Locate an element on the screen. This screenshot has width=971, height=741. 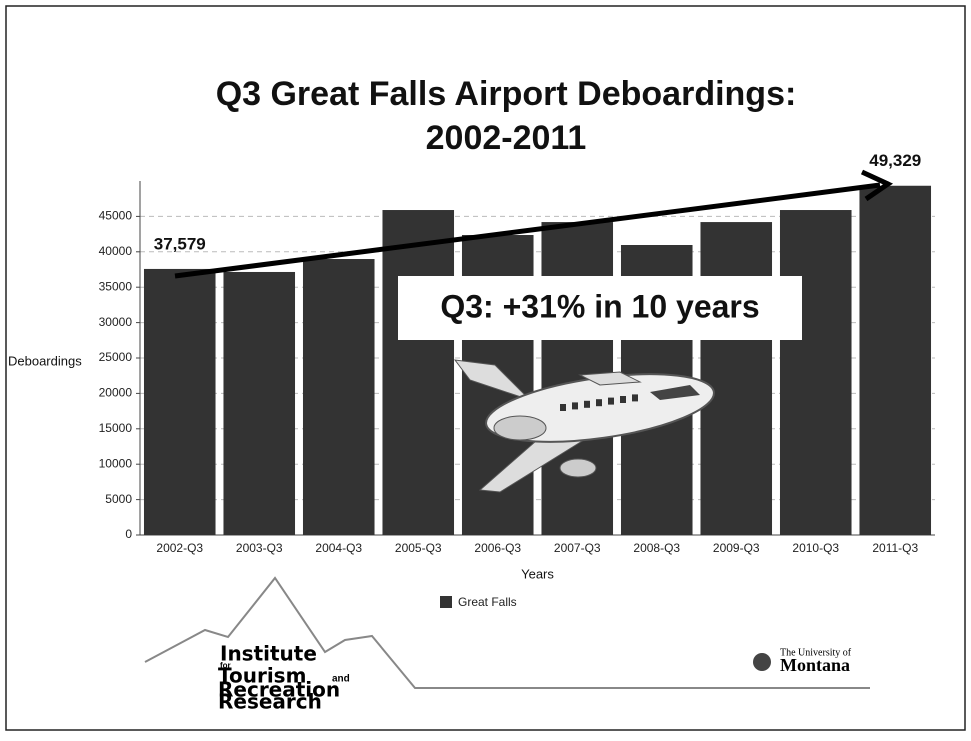
logo-text: Research is located at coordinates (270, 702).